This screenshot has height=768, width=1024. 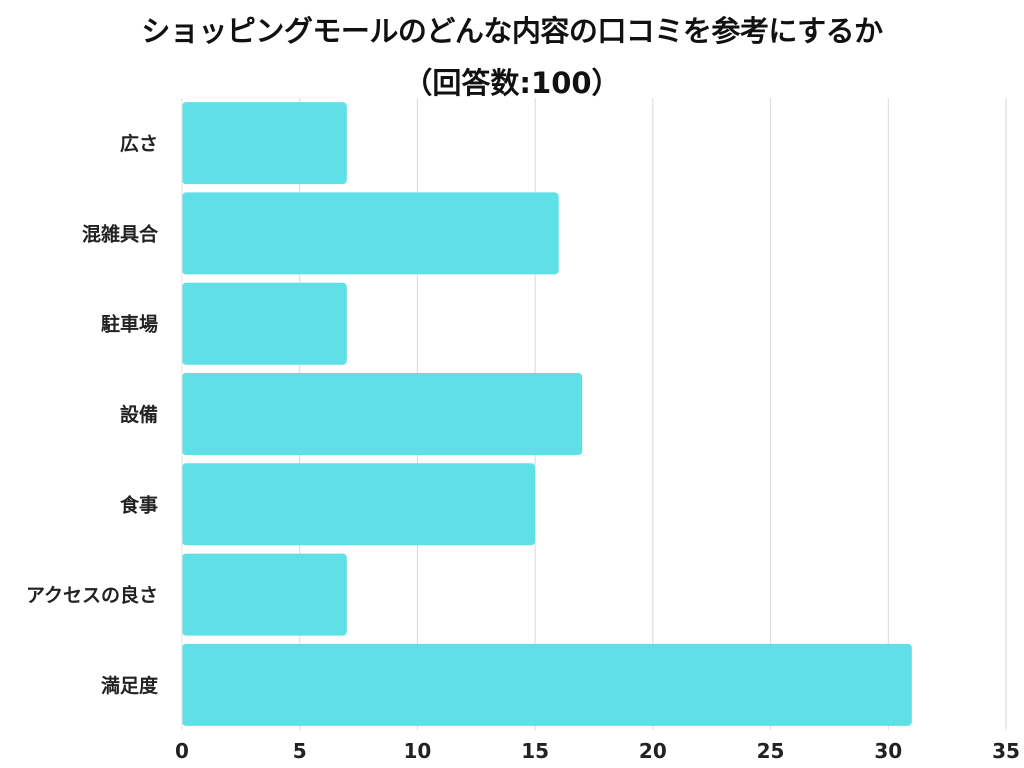 What do you see at coordinates (139, 143) in the screenshot?
I see `category-label: 広さ` at bounding box center [139, 143].